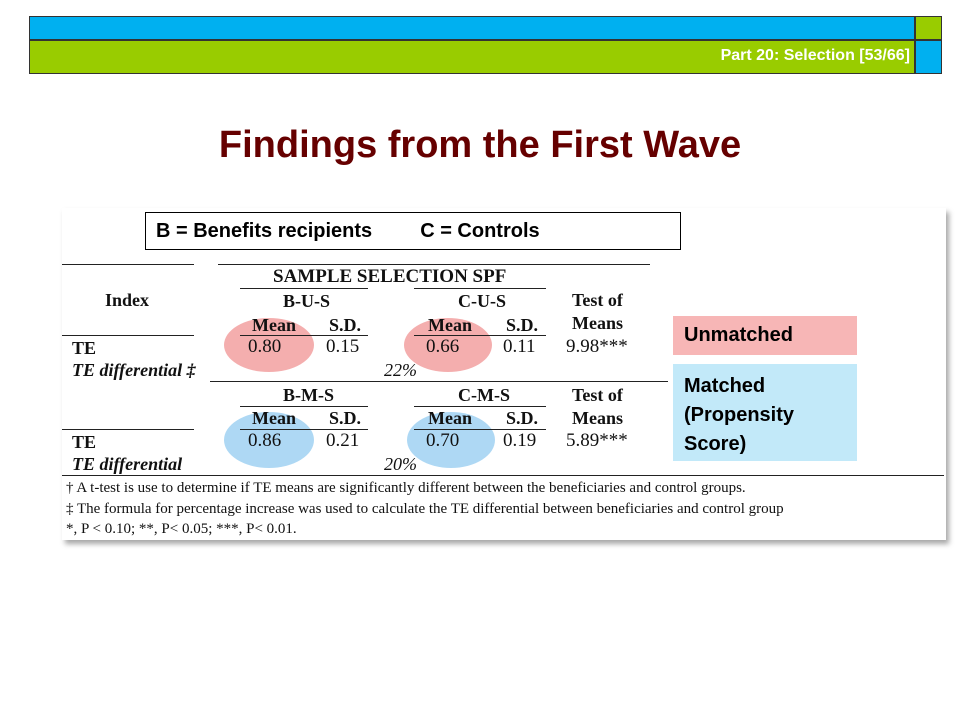  Describe the element at coordinates (815, 55) in the screenshot. I see `part-label: Part 20: Selection [53/66]` at that location.